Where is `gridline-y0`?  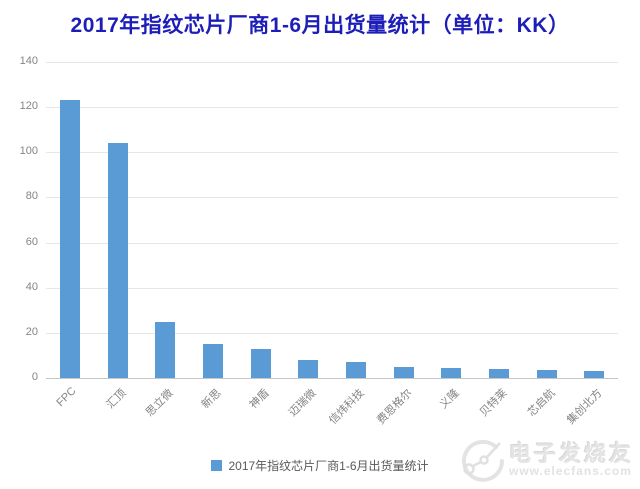
gridline-y0 is located at coordinates (332, 378).